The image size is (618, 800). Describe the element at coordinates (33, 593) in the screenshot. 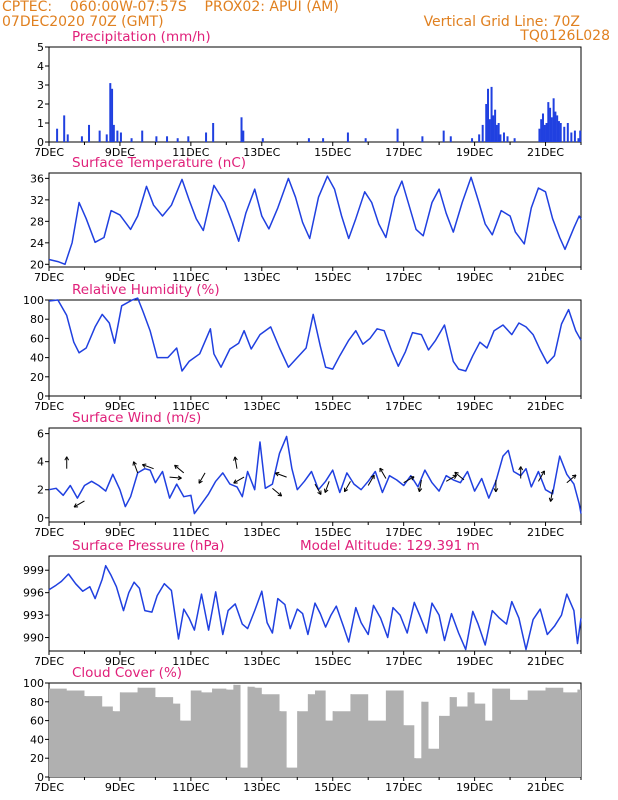

I see `y-tick-label: 996` at that location.